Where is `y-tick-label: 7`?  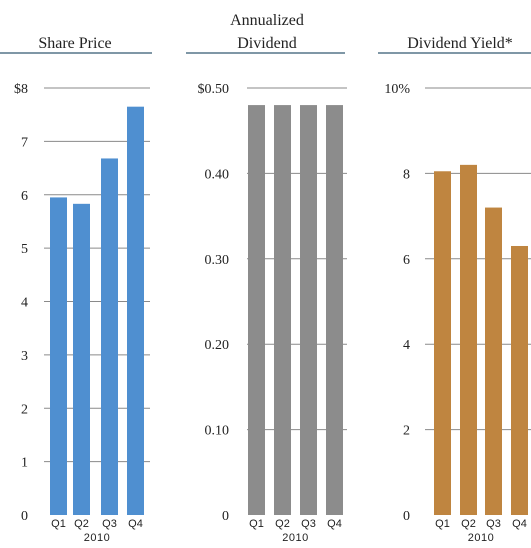
y-tick-label: 7 is located at coordinates (24, 142).